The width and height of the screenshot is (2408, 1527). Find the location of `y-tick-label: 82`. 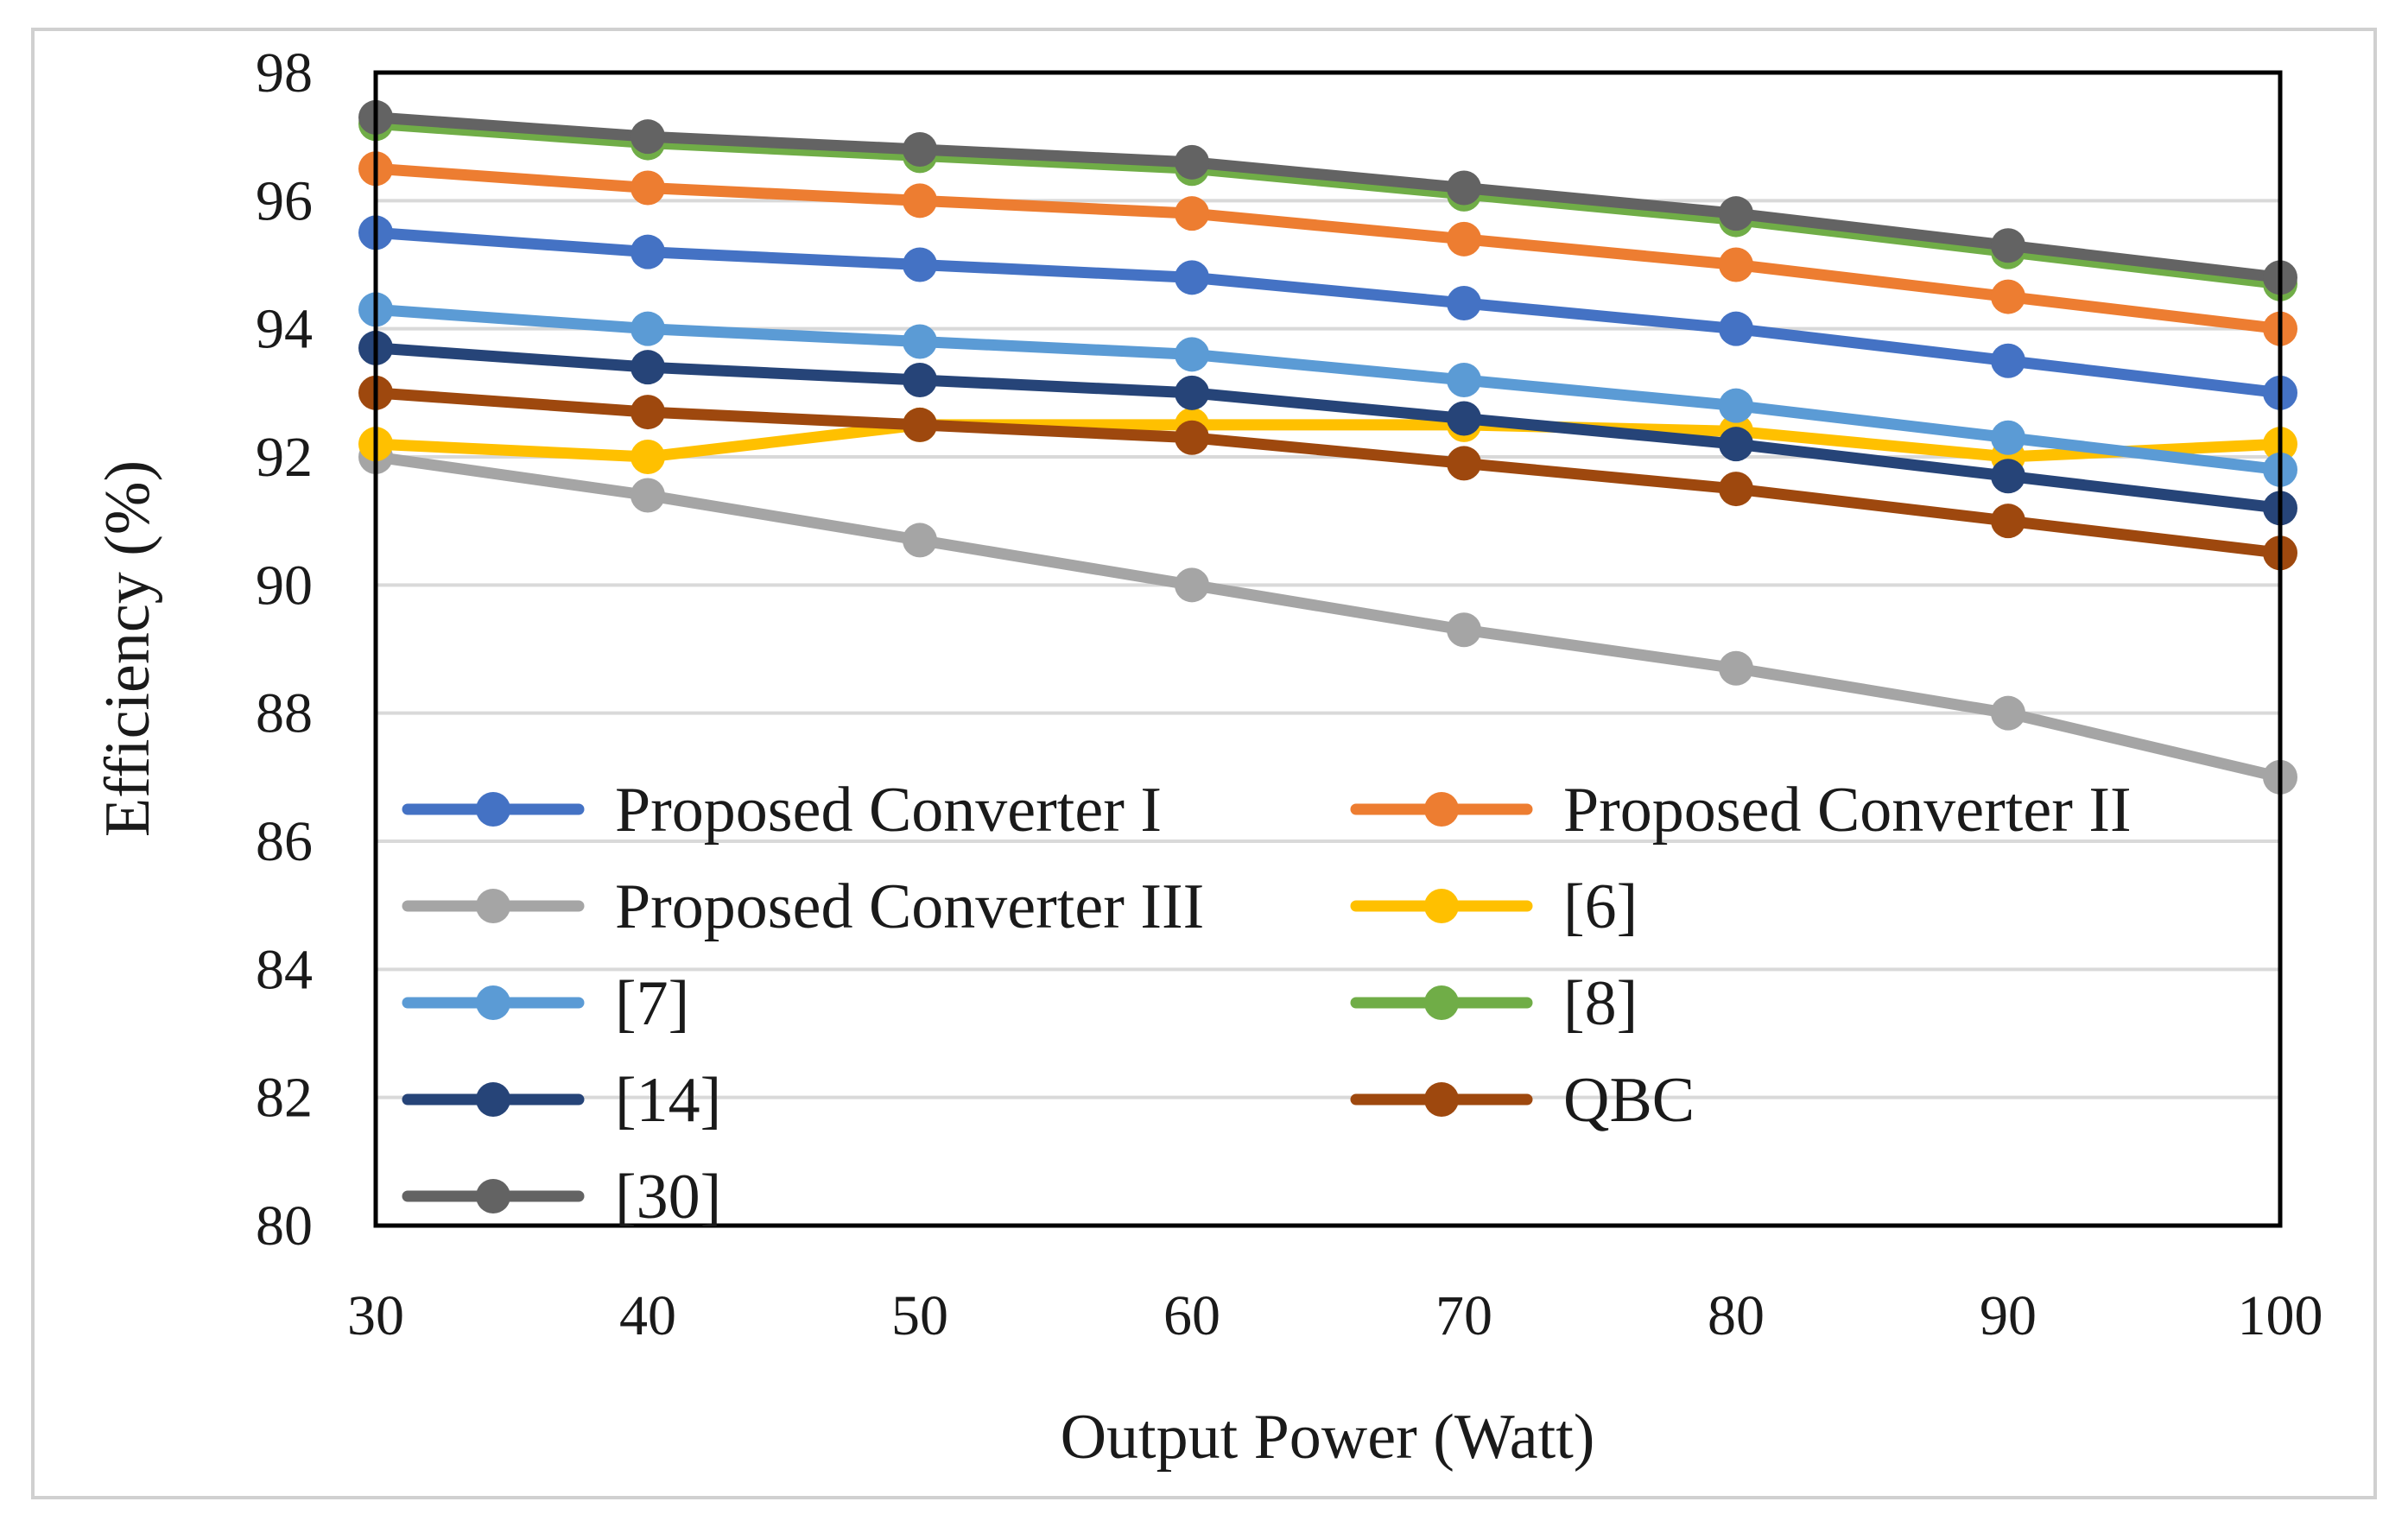

y-tick-label: 82 is located at coordinates (284, 1098).